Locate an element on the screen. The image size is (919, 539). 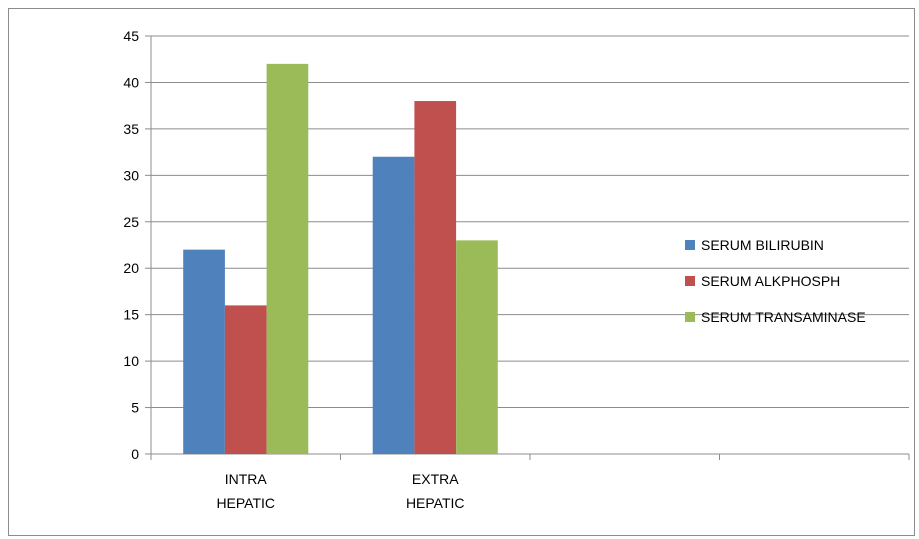
legend-label: SERUM TRANSAMINASE is located at coordinates (783, 317).